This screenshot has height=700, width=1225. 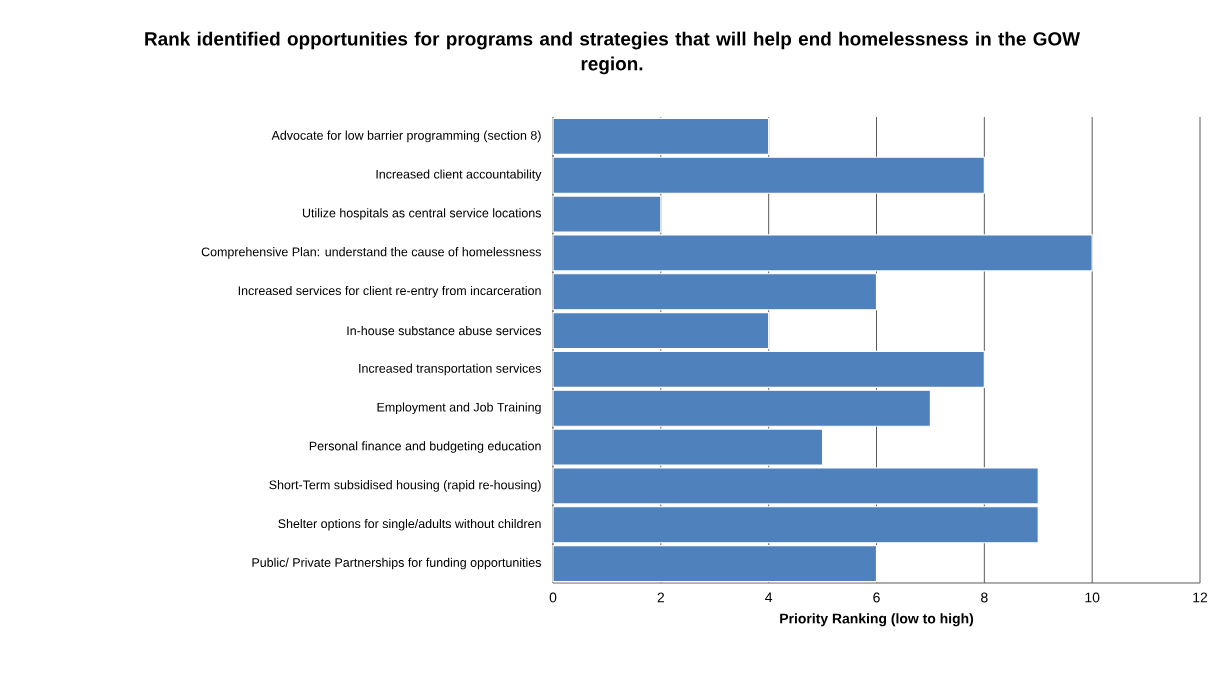 What do you see at coordinates (1200, 597) in the screenshot?
I see `x-tick-label: 12` at bounding box center [1200, 597].